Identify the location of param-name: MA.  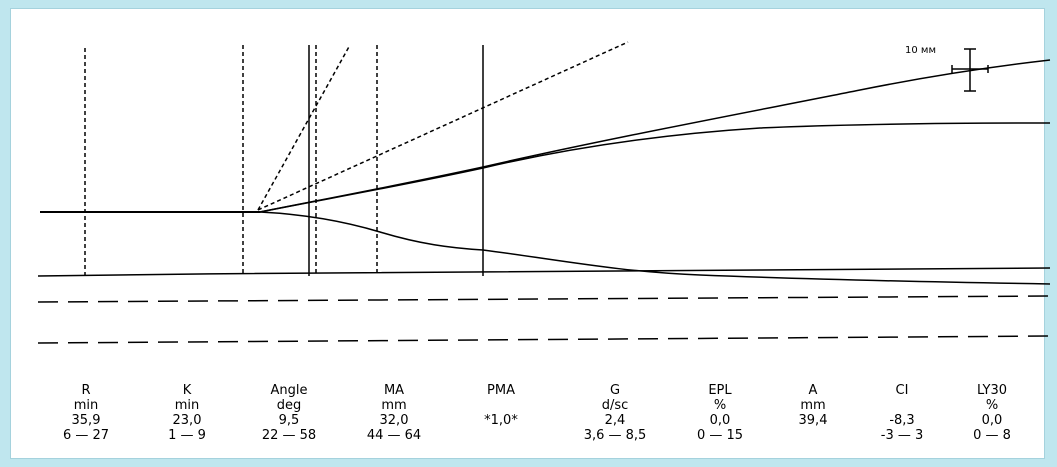
(394, 390).